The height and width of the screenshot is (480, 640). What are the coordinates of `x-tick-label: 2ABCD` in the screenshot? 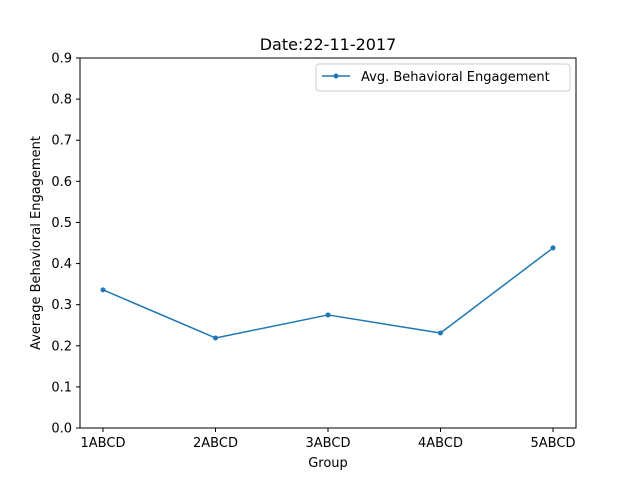 It's located at (215, 443).